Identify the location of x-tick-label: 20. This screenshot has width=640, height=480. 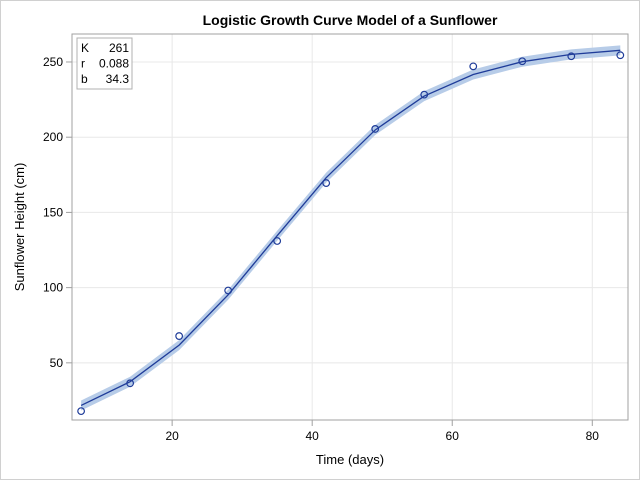
(172, 436).